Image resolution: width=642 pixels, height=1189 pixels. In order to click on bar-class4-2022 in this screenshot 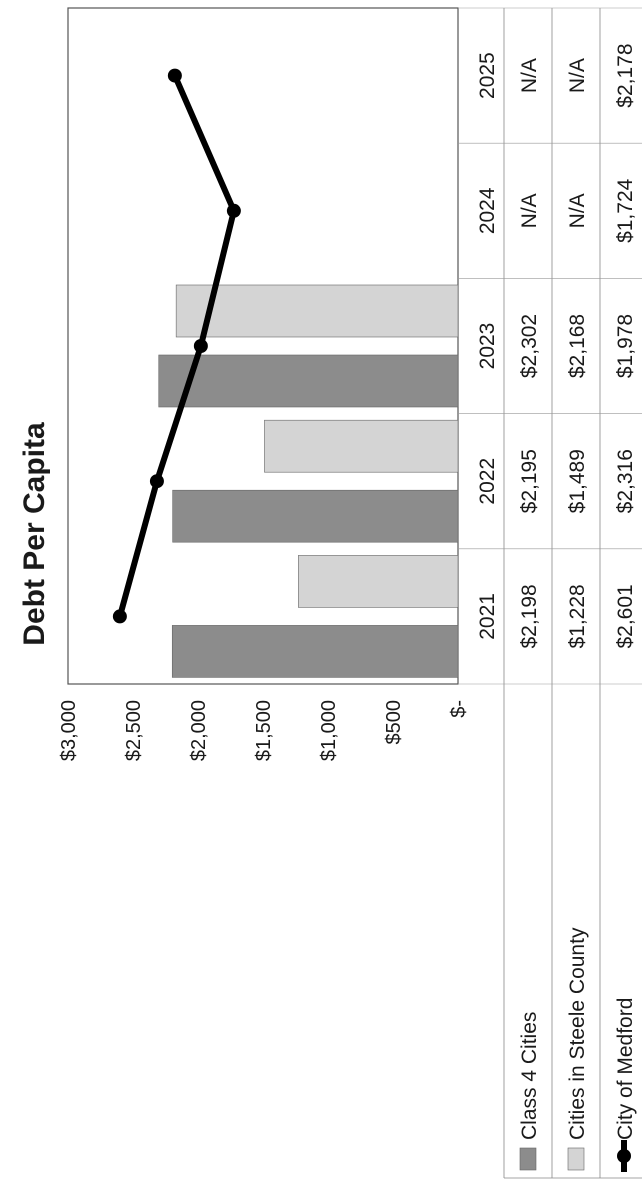, I will do `click(315, 516)`.